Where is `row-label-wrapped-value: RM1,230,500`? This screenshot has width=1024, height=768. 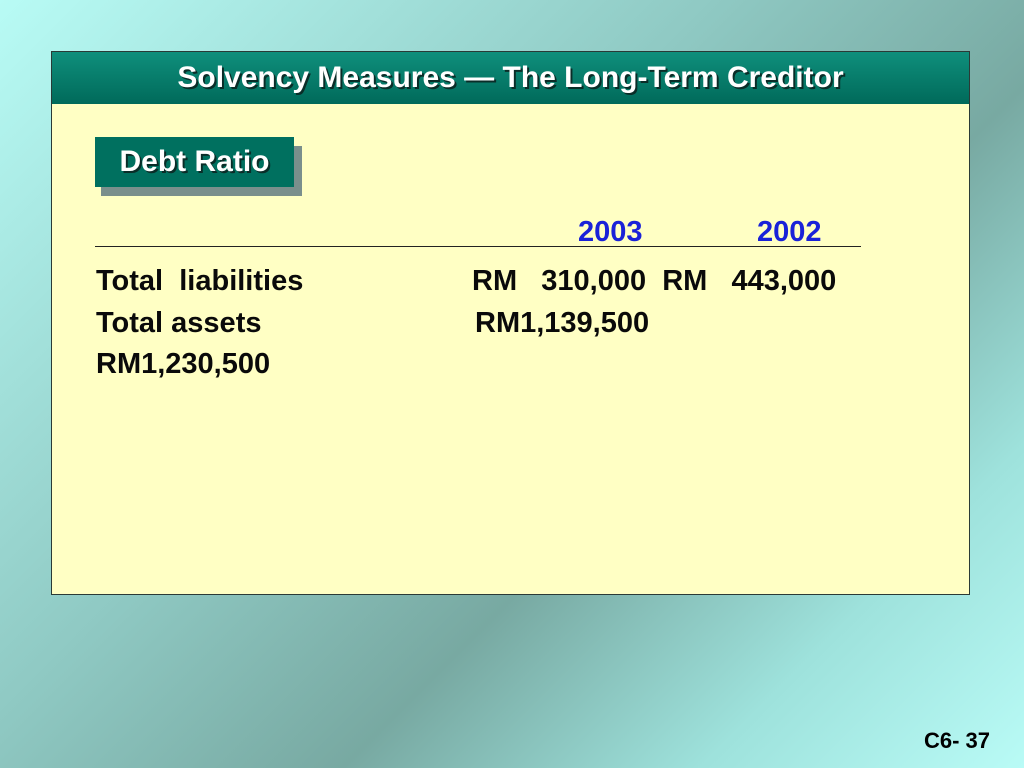
row-label-wrapped-value: RM1,230,500 is located at coordinates (183, 364).